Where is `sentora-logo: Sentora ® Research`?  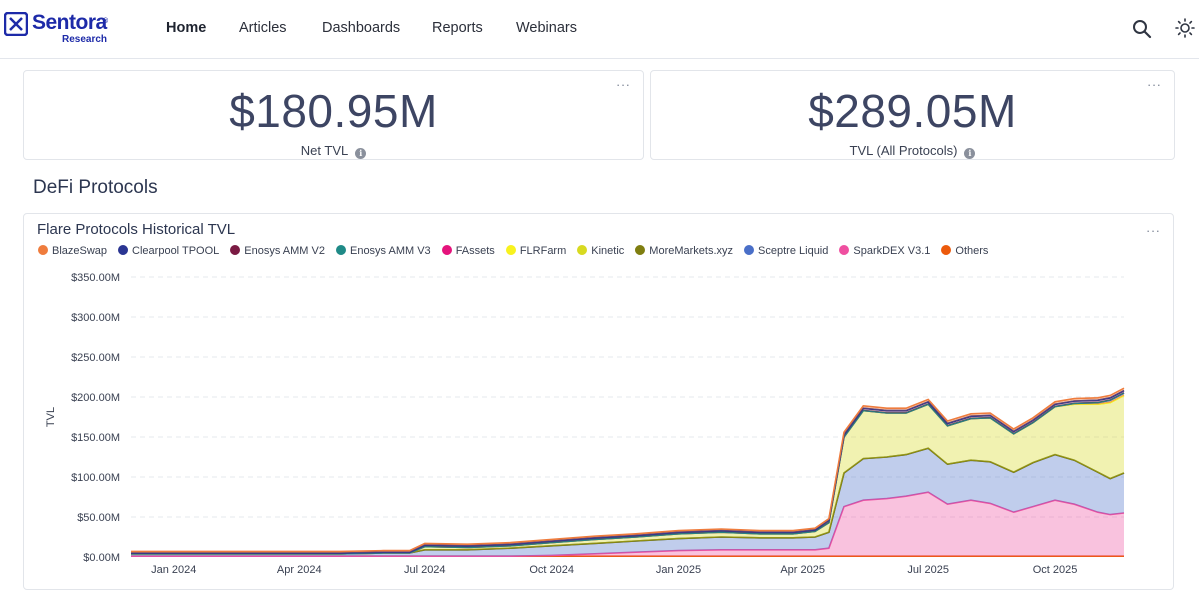 sentora-logo: Sentora ® Research is located at coordinates (59, 28).